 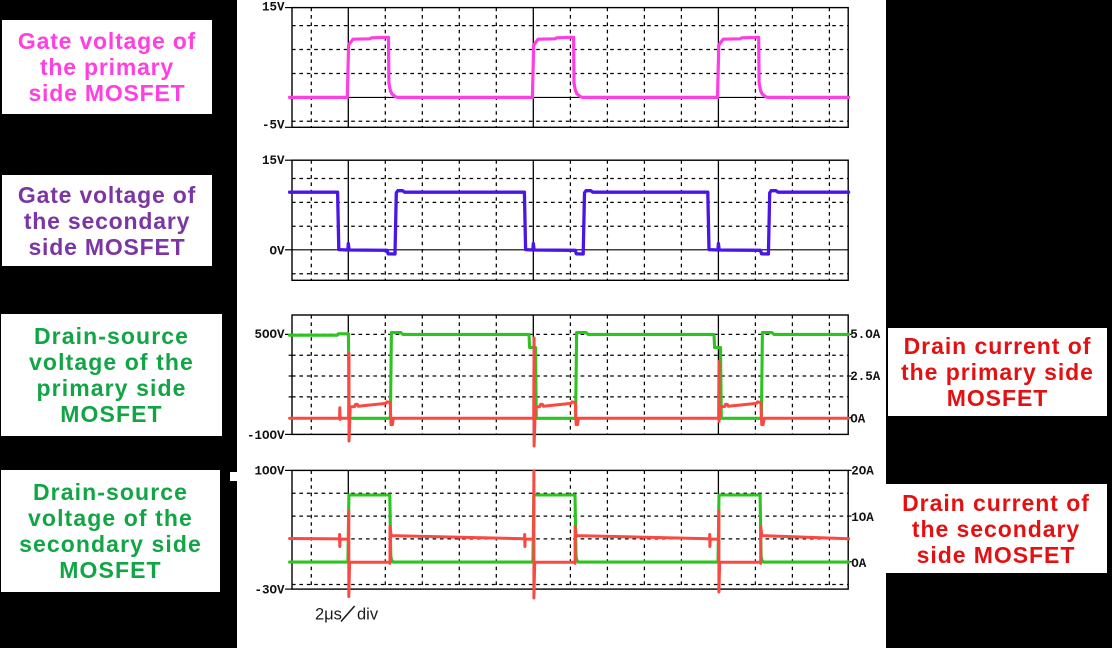 What do you see at coordinates (269, 591) in the screenshot?
I see `svg-text: -3OV` at bounding box center [269, 591].